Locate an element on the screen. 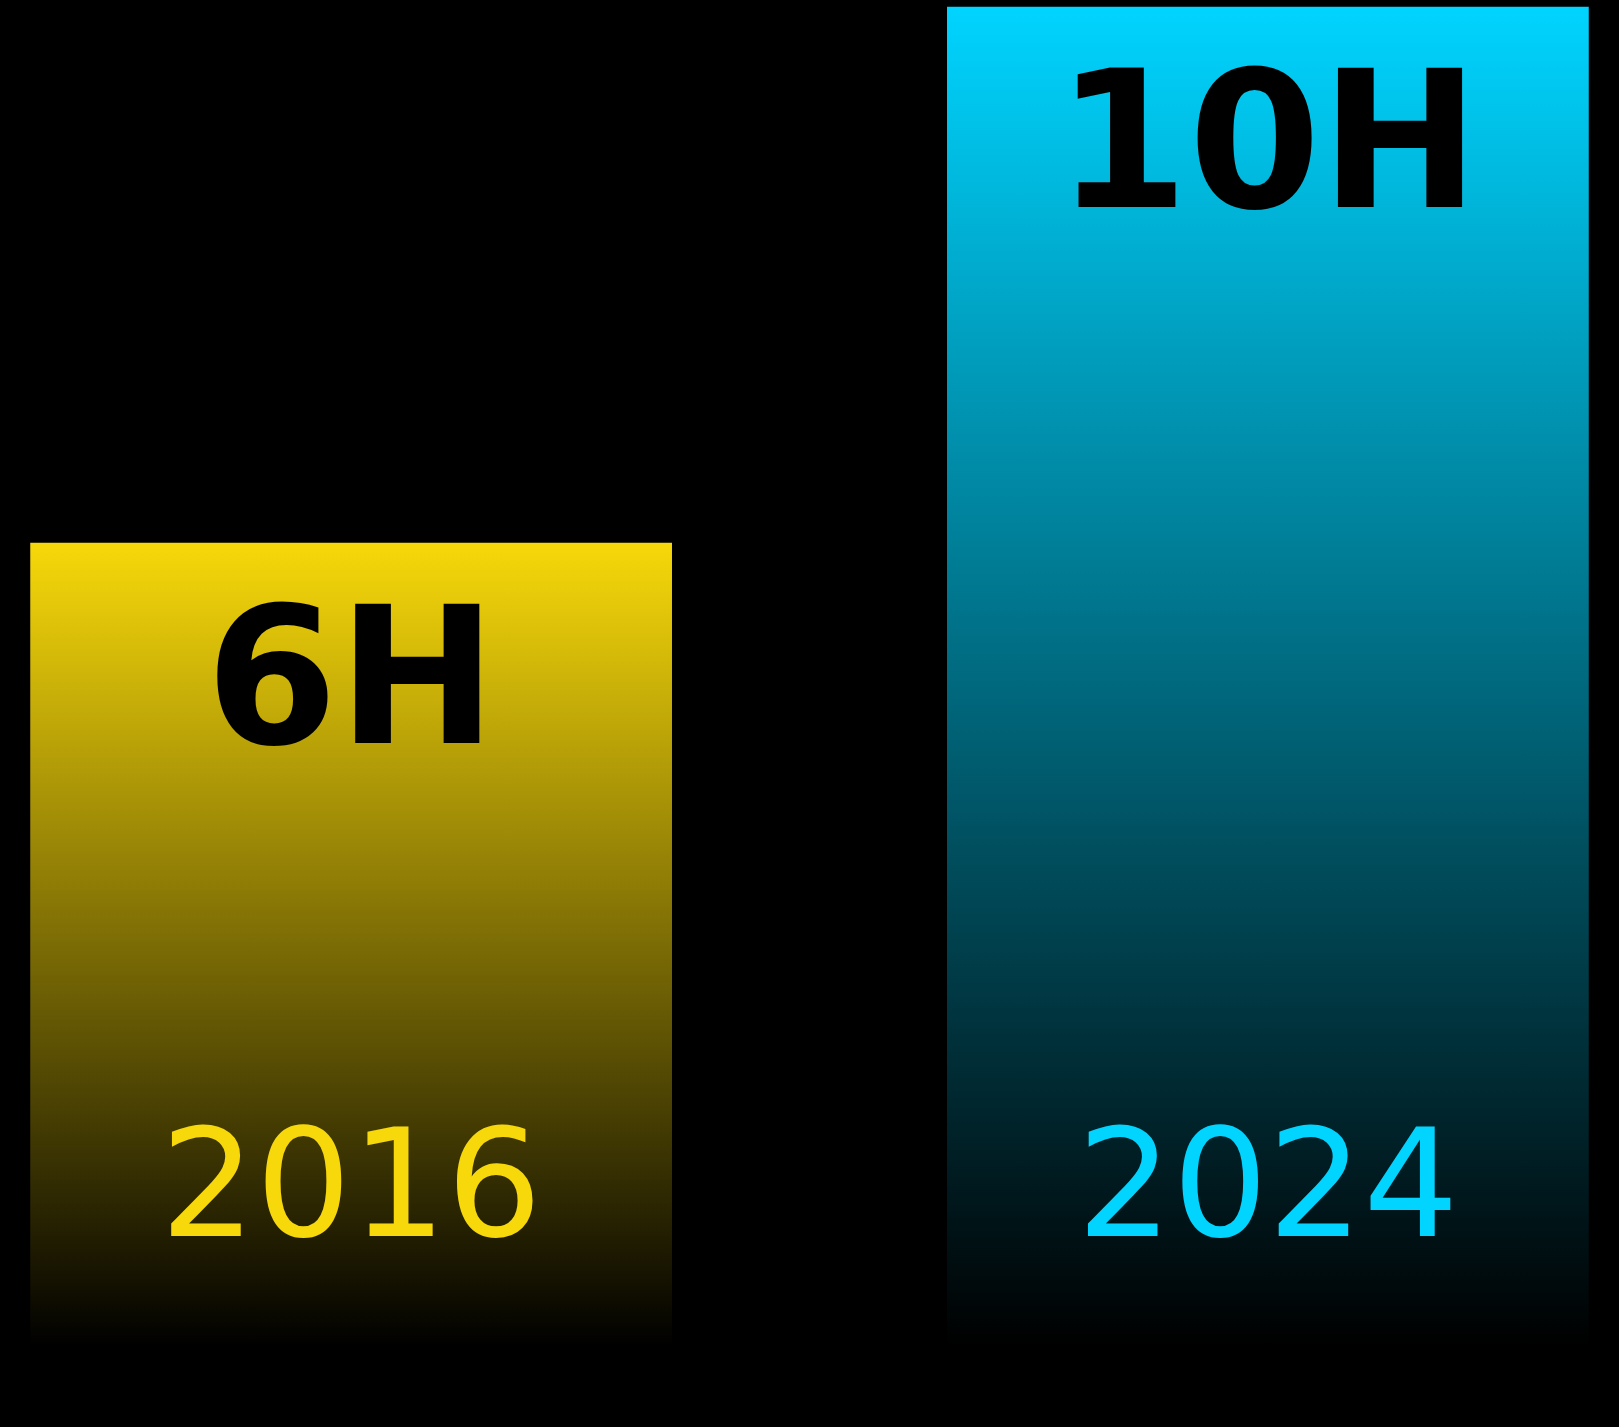  data-label: 10H is located at coordinates (1268, 141).